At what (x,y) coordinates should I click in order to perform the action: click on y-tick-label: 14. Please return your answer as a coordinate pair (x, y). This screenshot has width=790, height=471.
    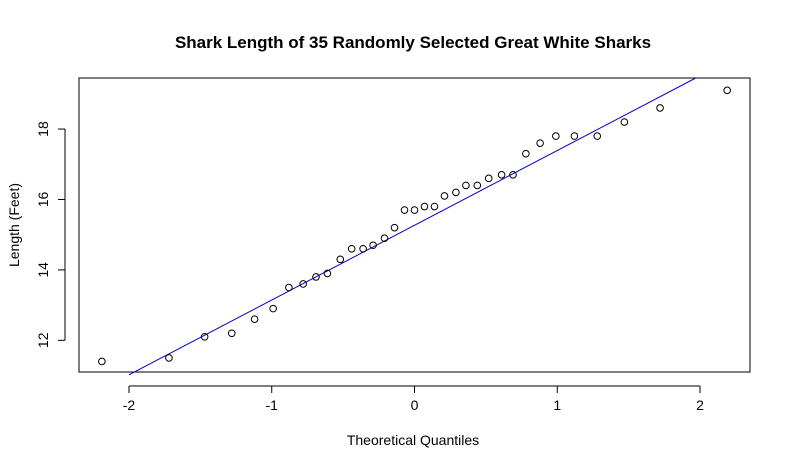
    Looking at the image, I should click on (43, 270).